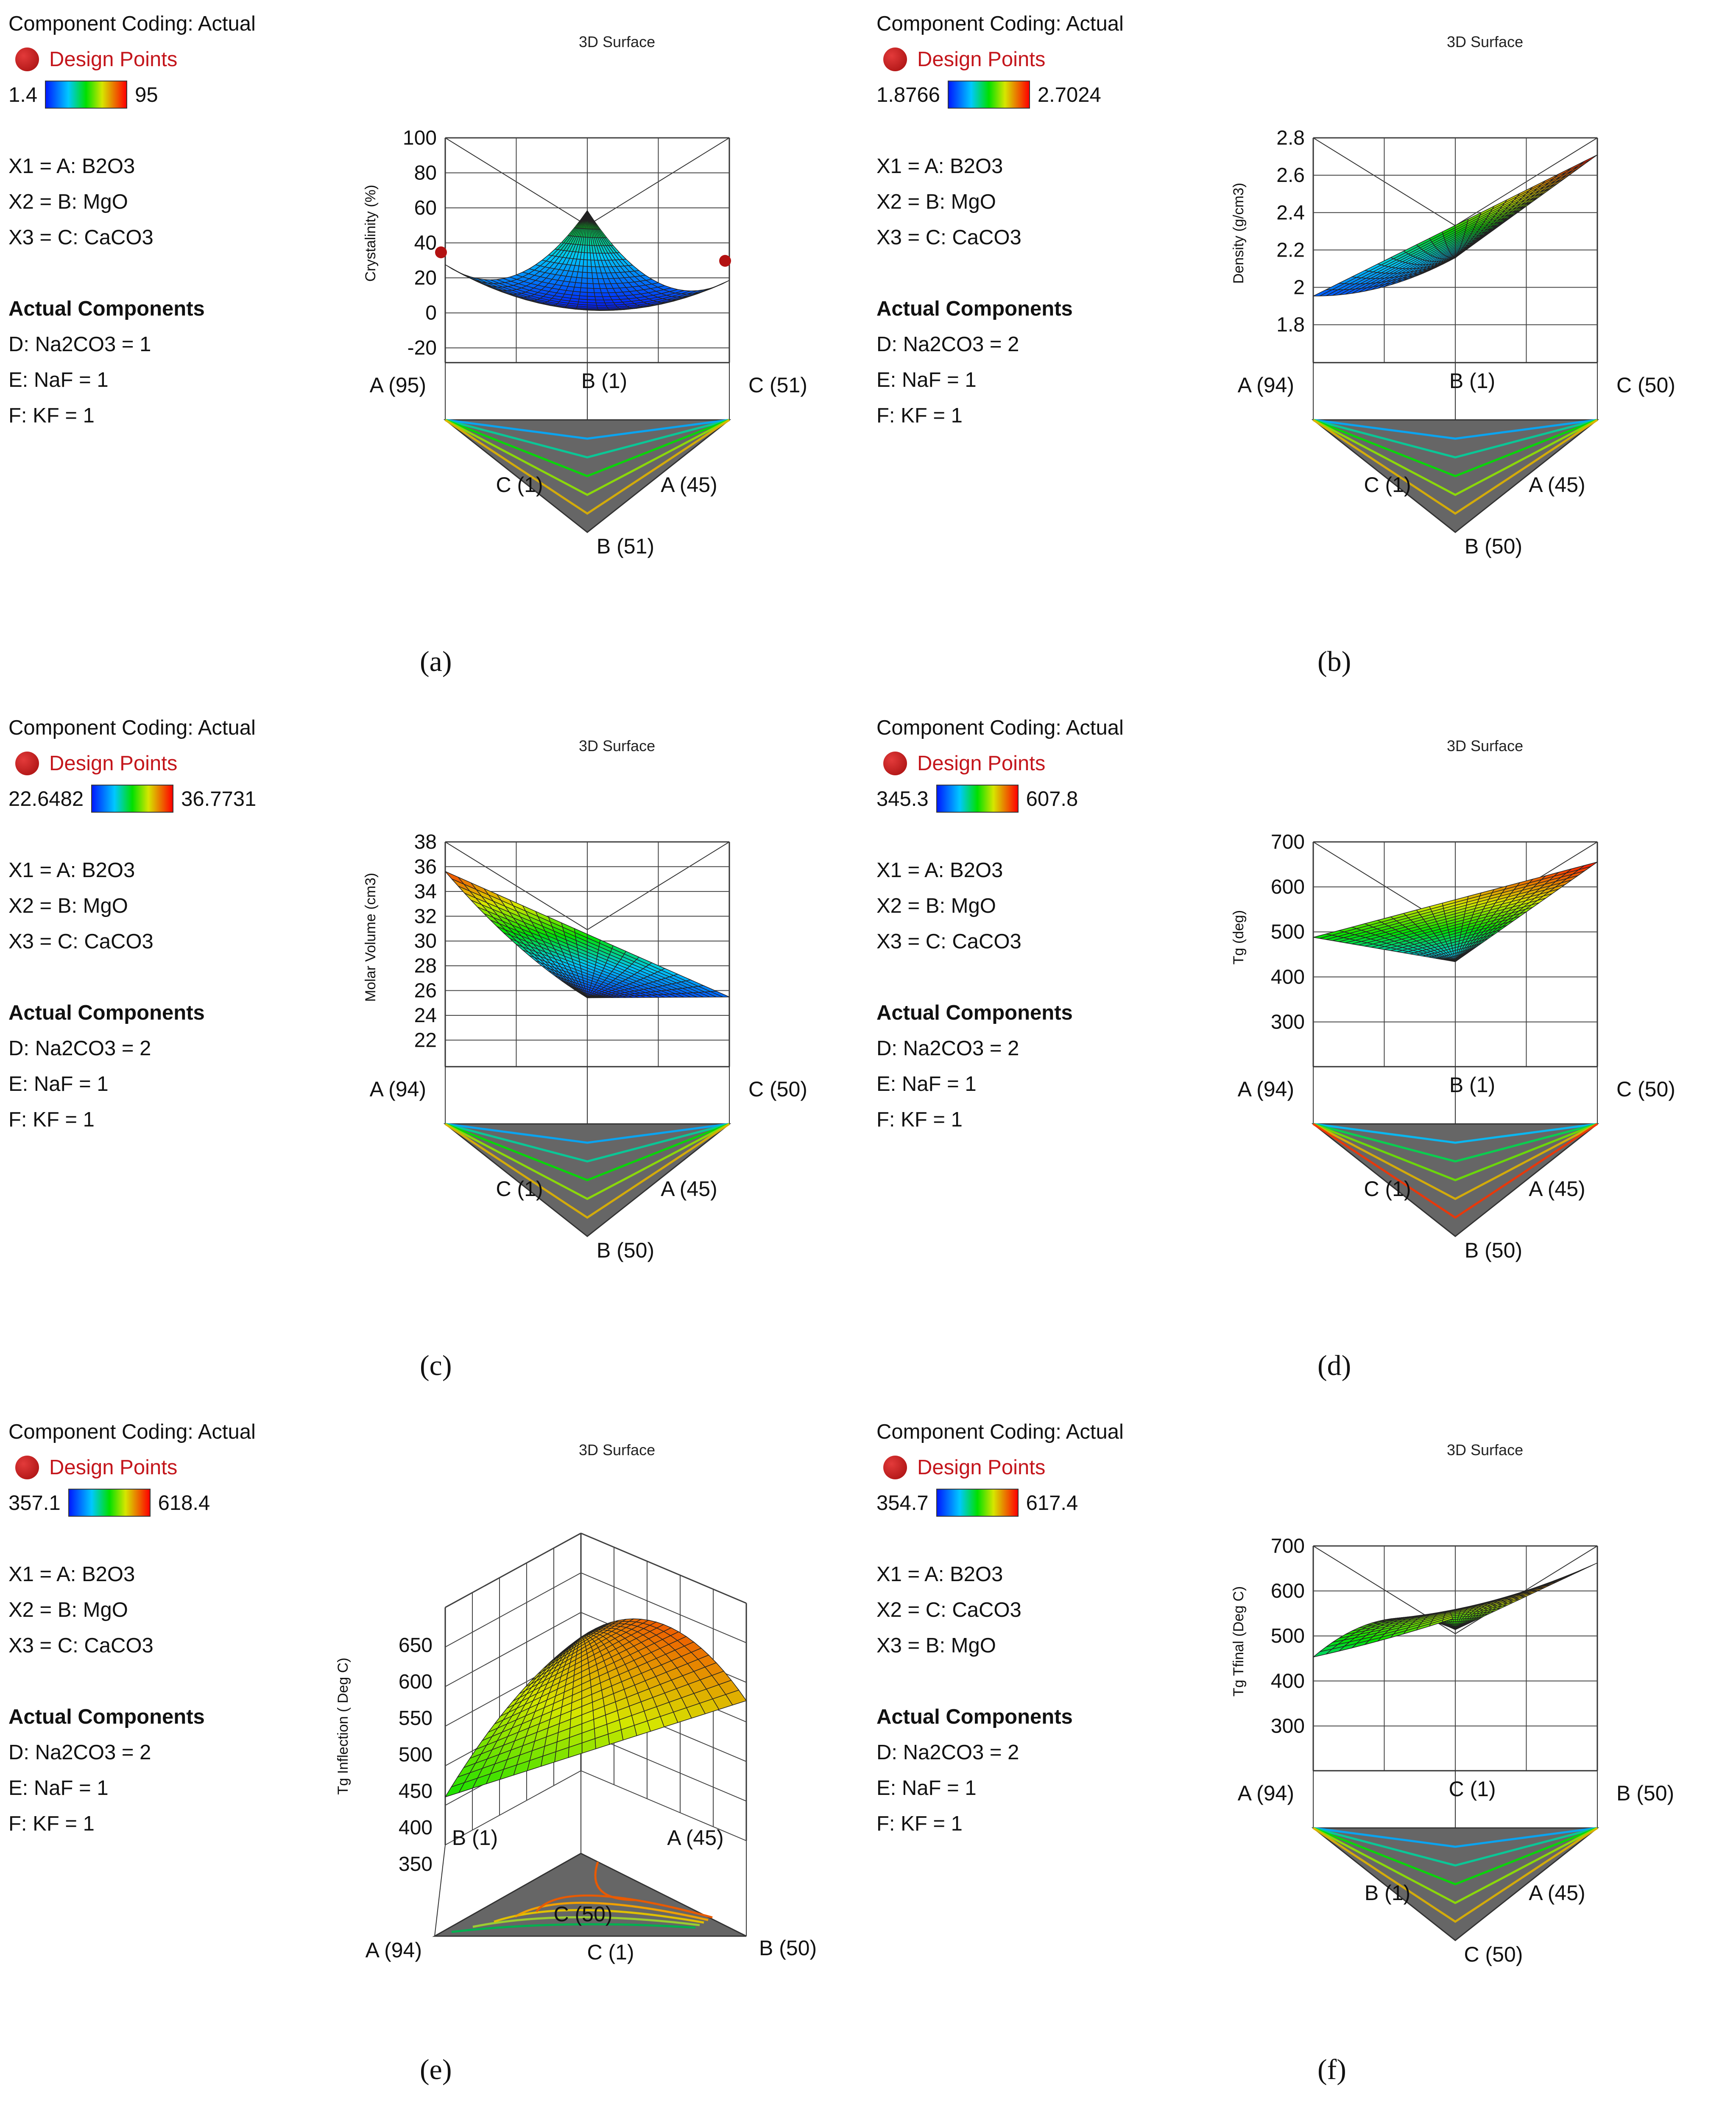 This screenshot has width=1736, height=2113. Describe the element at coordinates (1290, 175) in the screenshot. I see `y-tick-label: 2.6` at that location.